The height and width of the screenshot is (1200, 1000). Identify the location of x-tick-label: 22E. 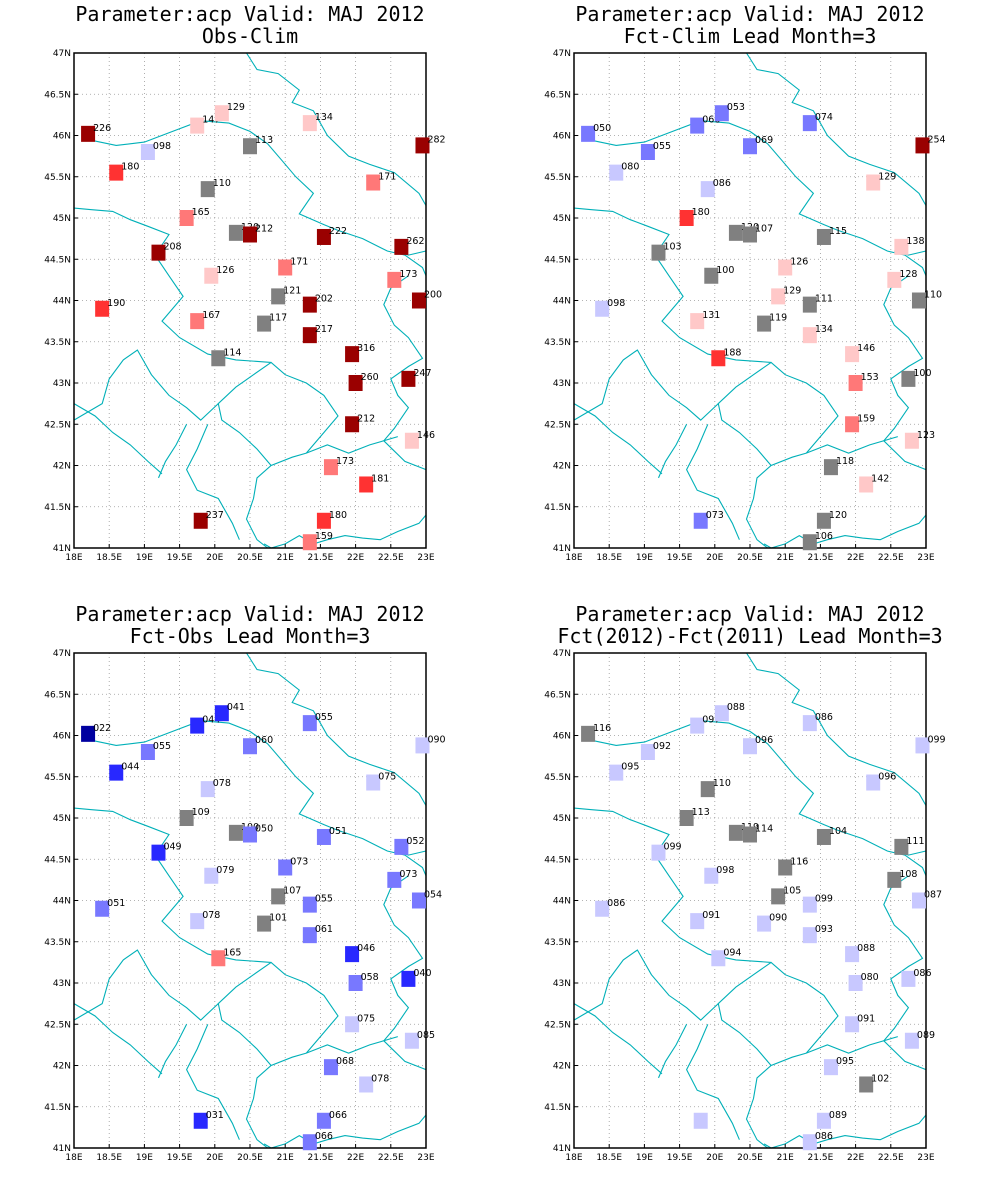
(355, 558).